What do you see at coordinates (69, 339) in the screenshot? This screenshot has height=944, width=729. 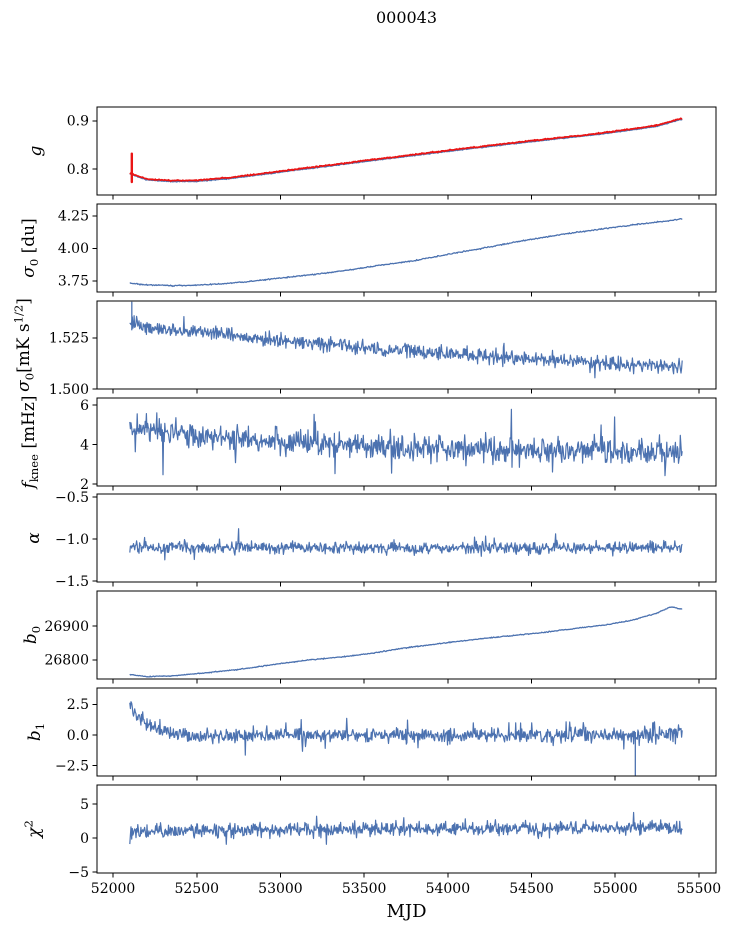 I see `y-tick-label: 1.525` at bounding box center [69, 339].